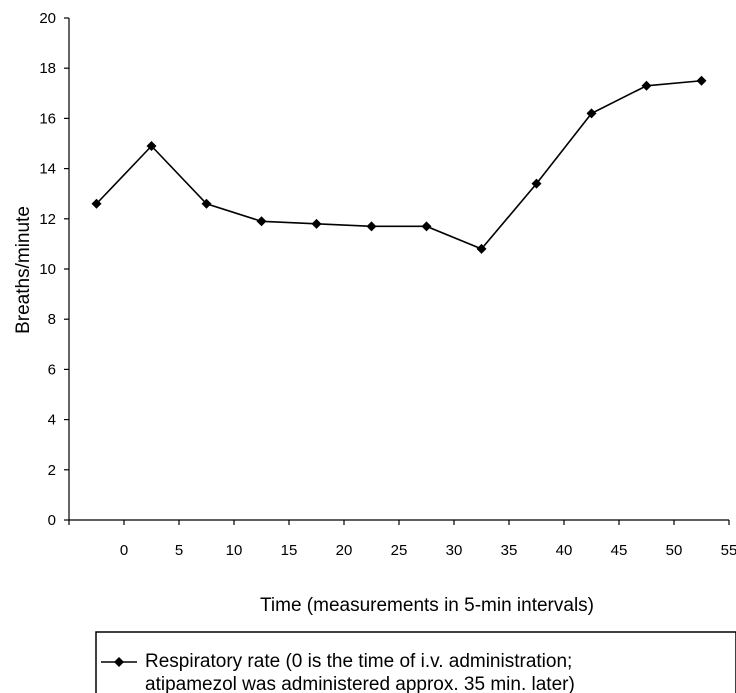 The height and width of the screenshot is (693, 736). I want to click on x-tick-label: 40, so click(564, 550).